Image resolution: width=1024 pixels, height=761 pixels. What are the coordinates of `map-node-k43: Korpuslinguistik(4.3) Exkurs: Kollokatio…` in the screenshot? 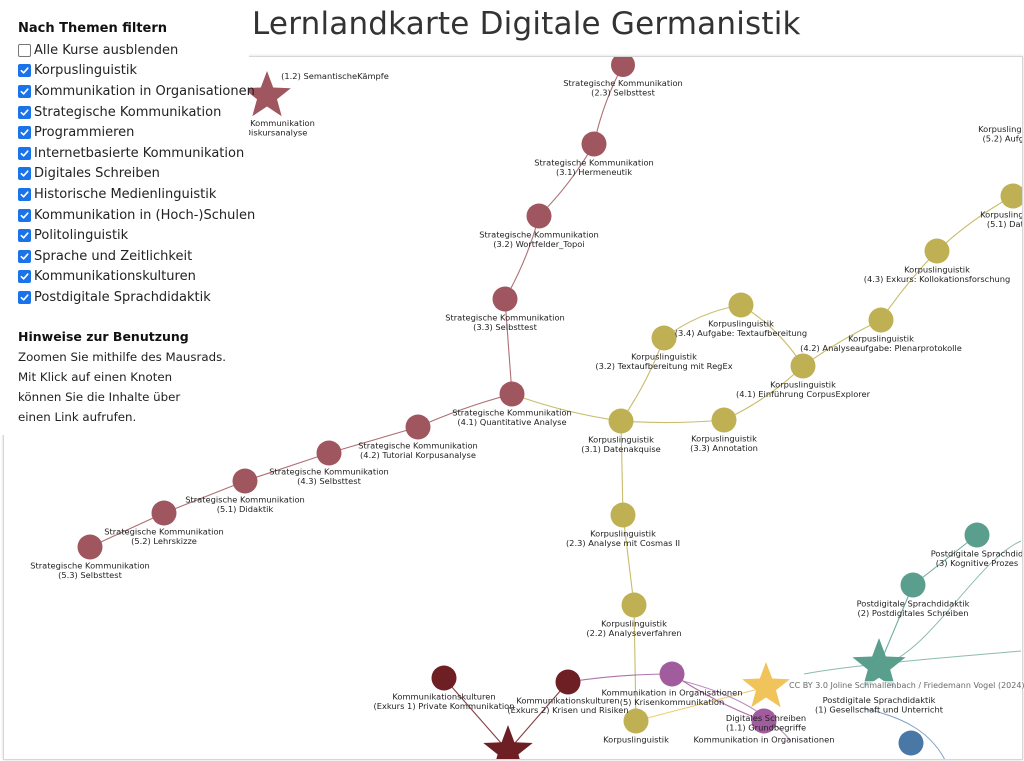 It's located at (937, 261).